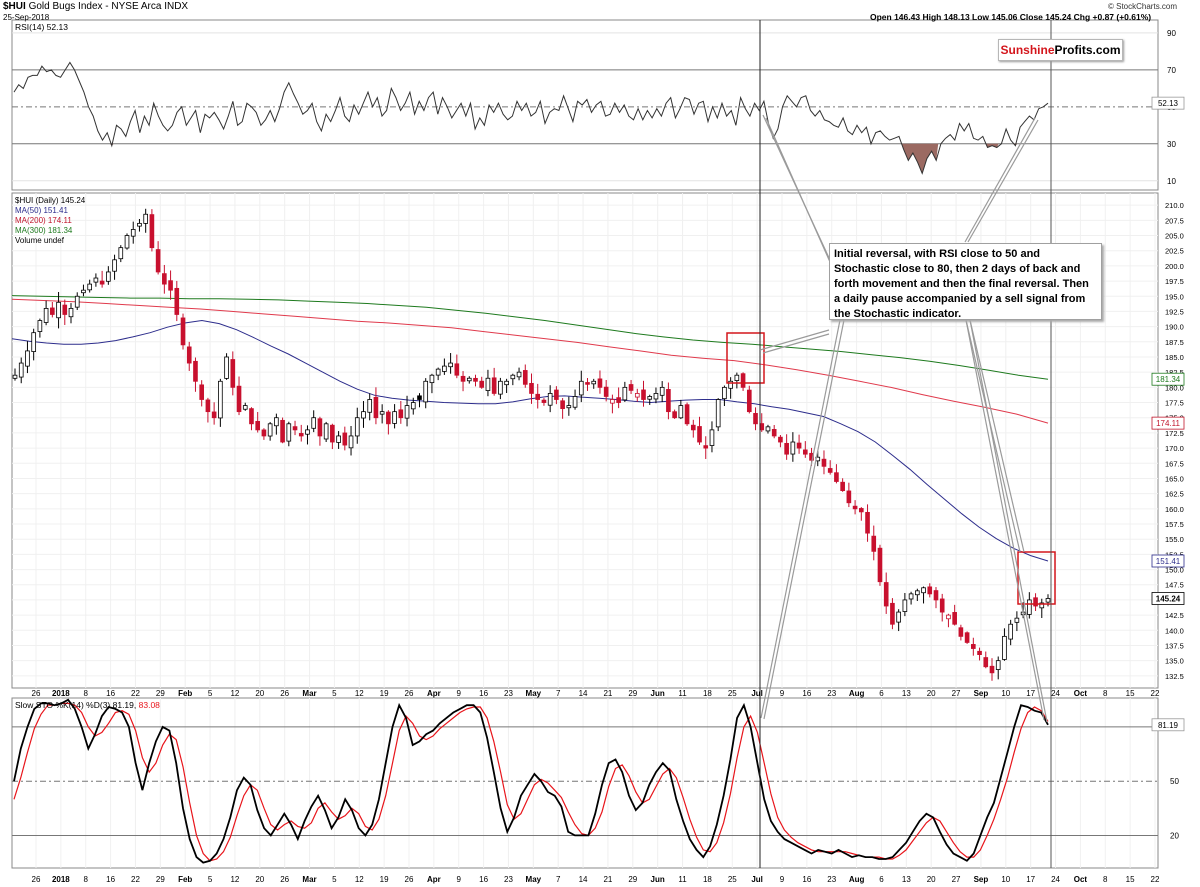  Describe the element at coordinates (757, 693) in the screenshot. I see `x-tick-label: Jul` at that location.